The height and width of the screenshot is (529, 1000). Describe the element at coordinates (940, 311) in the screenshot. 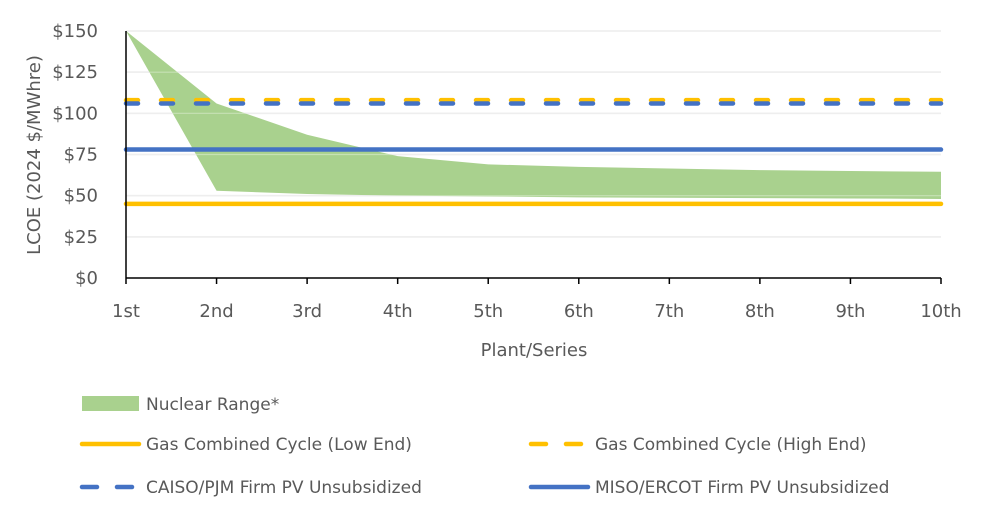

I see `x-tick-label: 10th` at that location.